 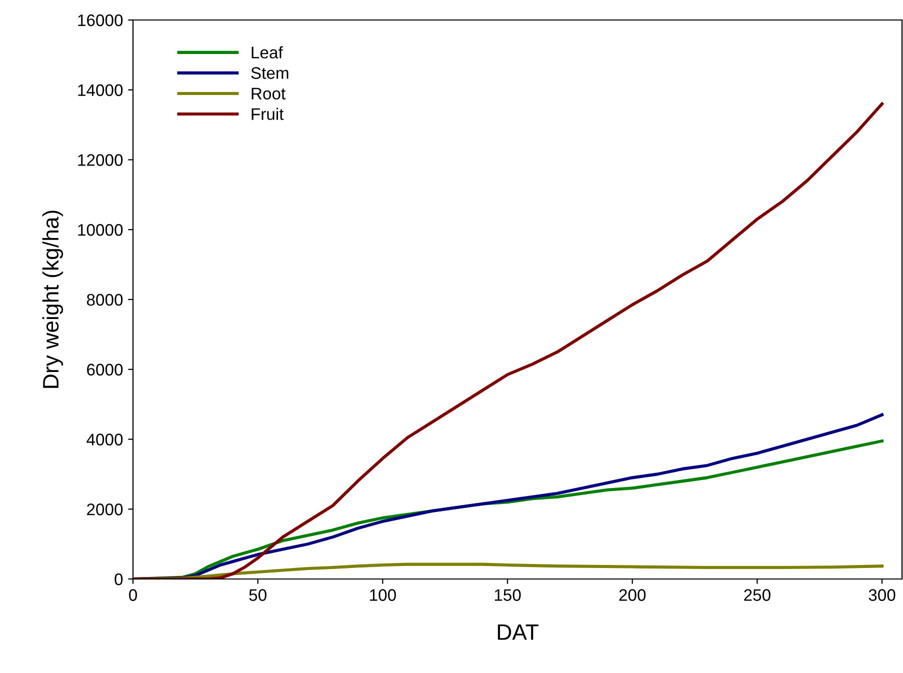 I want to click on legend-label: Root, so click(x=269, y=94).